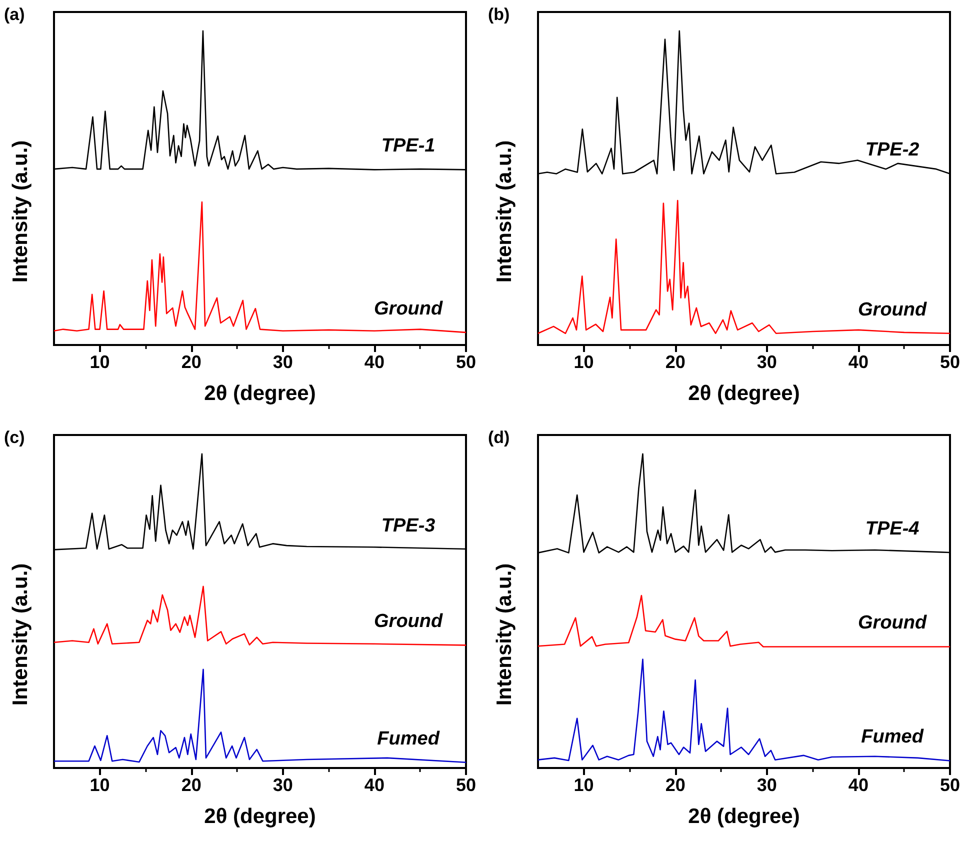  I want to click on series-label: TPE-2, so click(892, 150).